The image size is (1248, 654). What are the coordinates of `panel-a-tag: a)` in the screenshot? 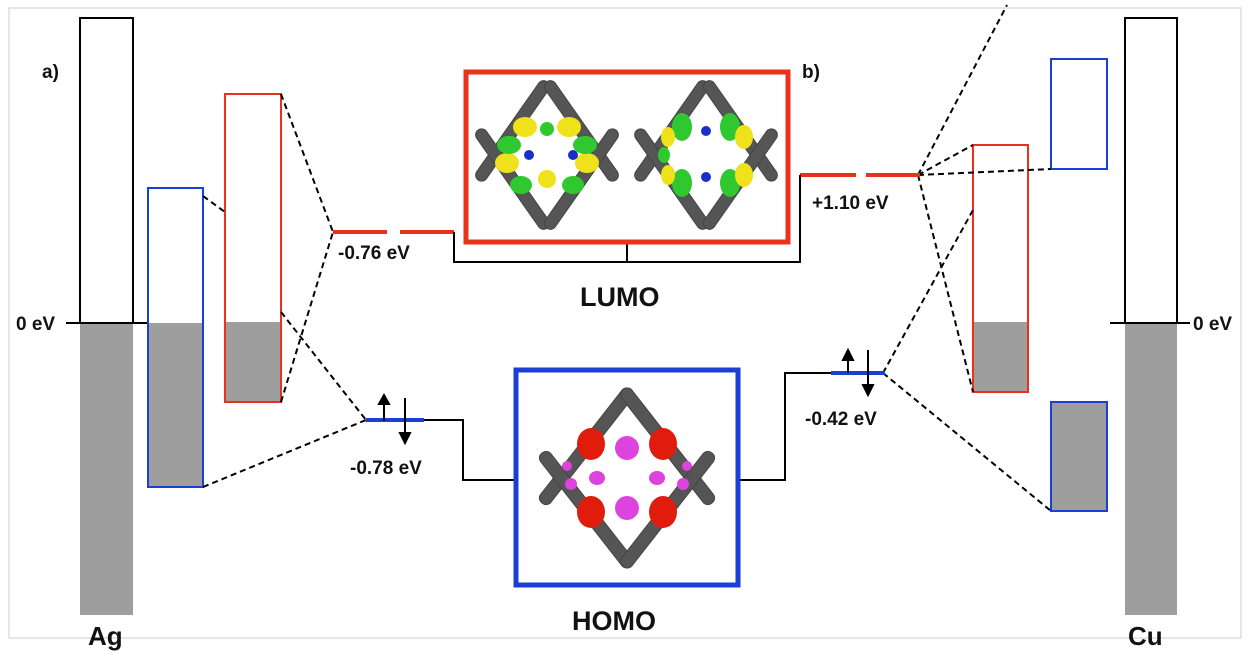 It's located at (50, 72).